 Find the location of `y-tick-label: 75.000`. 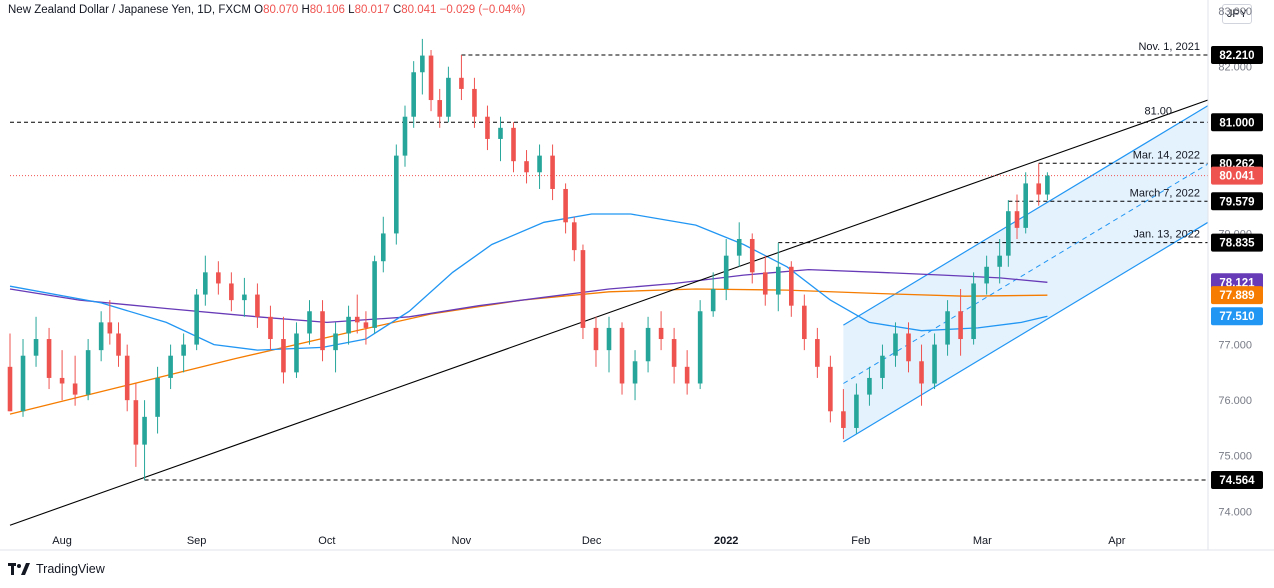

y-tick-label: 75.000 is located at coordinates (1235, 457).